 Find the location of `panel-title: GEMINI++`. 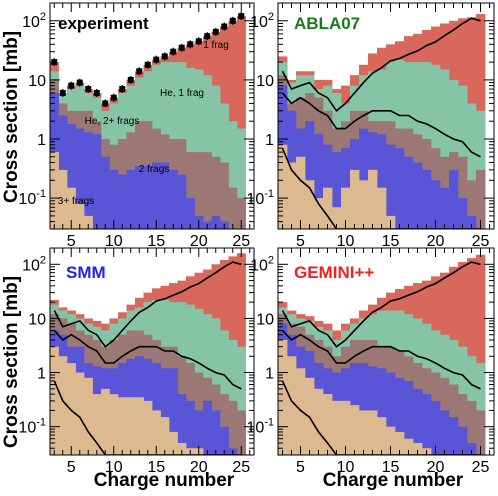

panel-title: GEMINI++ is located at coordinates (334, 272).